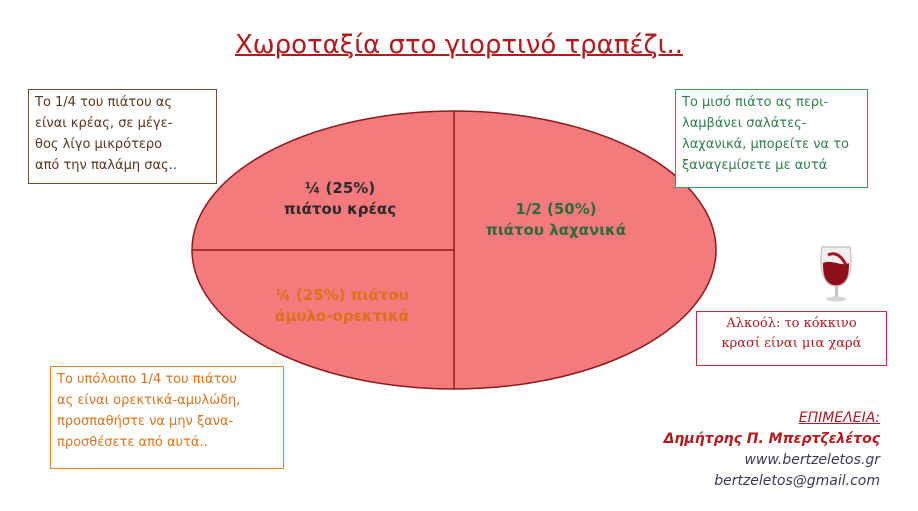 Image resolution: width=918 pixels, height=511 pixels. I want to click on credits-email: bertzeletos@gmail.com, so click(797, 481).